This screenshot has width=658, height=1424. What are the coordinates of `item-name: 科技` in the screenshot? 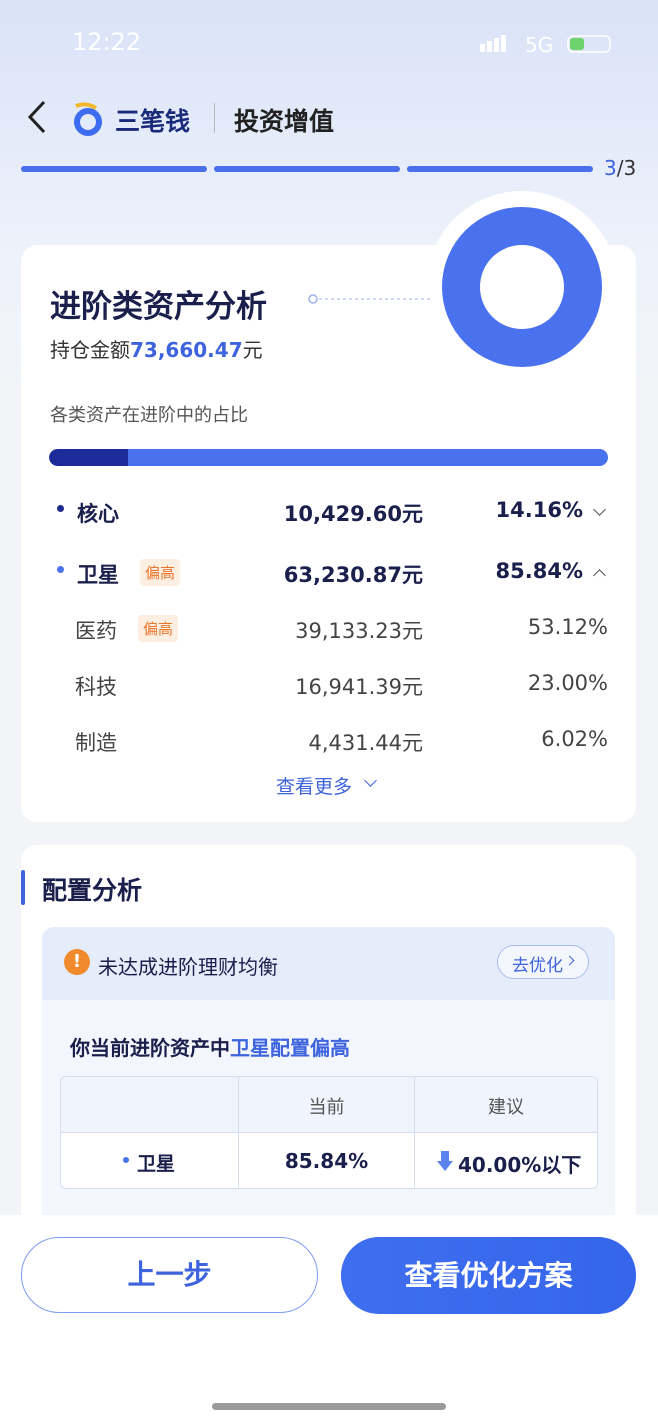 It's located at (96, 687).